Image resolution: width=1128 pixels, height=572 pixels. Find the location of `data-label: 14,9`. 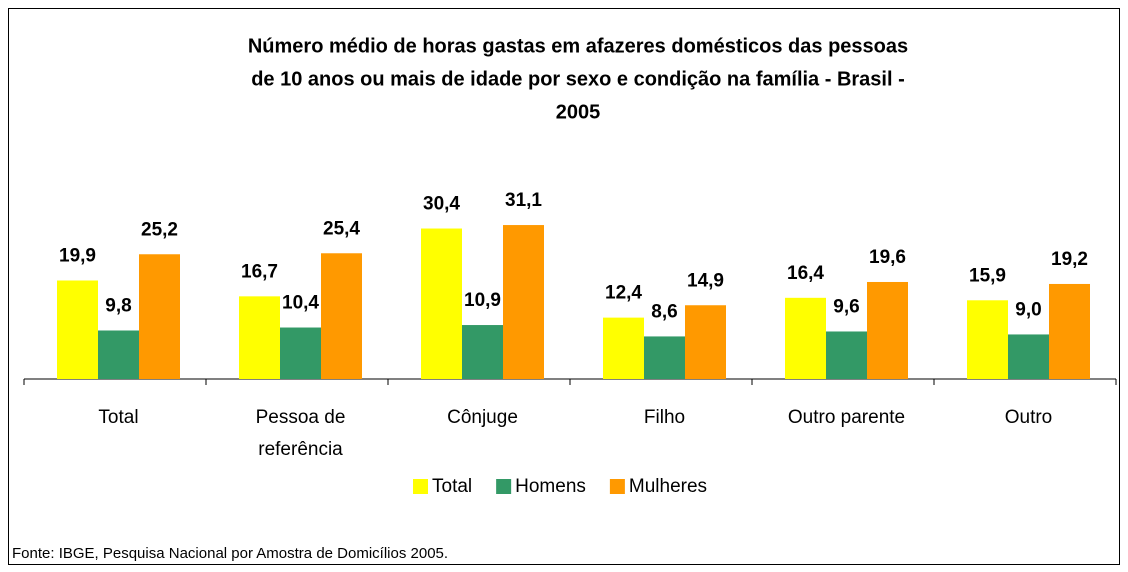

data-label: 14,9 is located at coordinates (705, 280).